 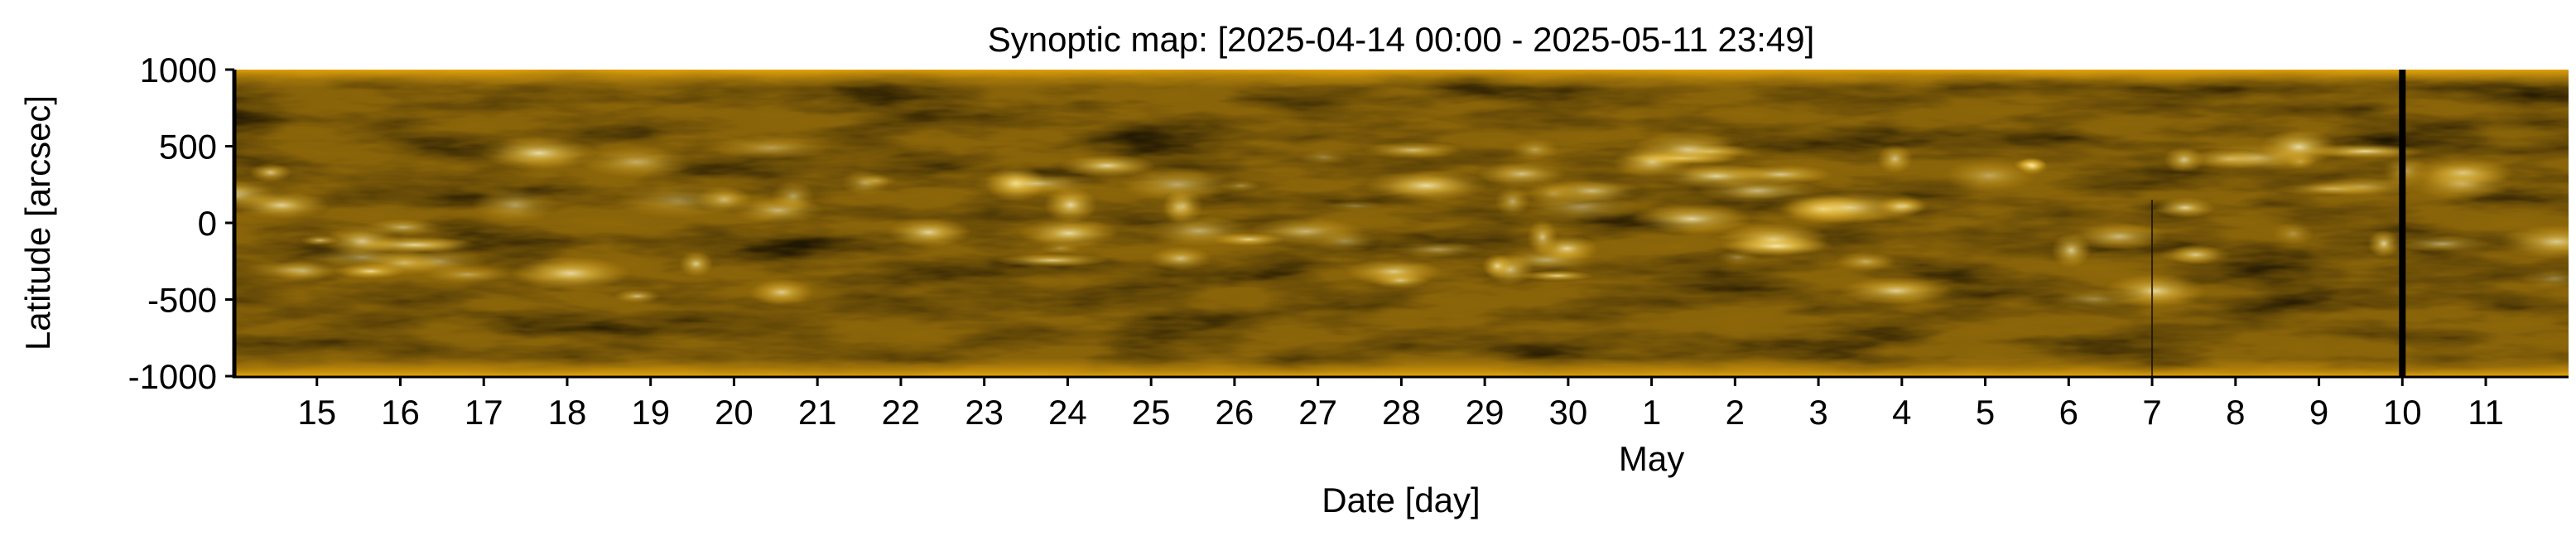 What do you see at coordinates (984, 412) in the screenshot?
I see `x-tick-label: 23` at bounding box center [984, 412].